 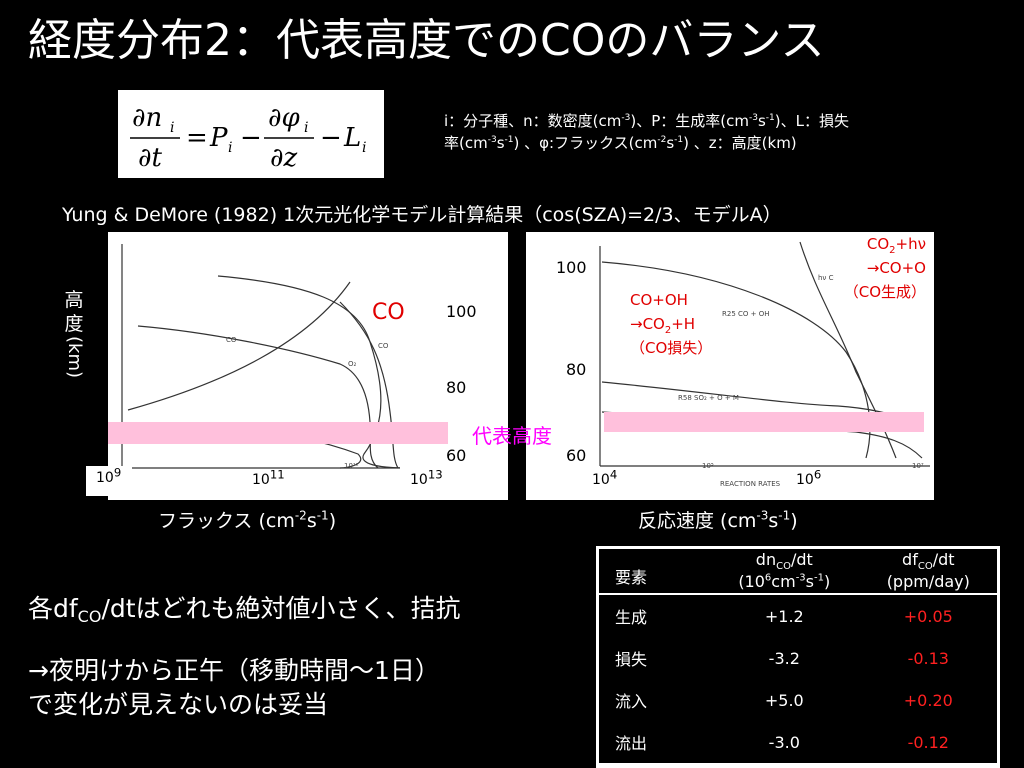 I want to click on row-name: 生成, so click(x=631, y=618).